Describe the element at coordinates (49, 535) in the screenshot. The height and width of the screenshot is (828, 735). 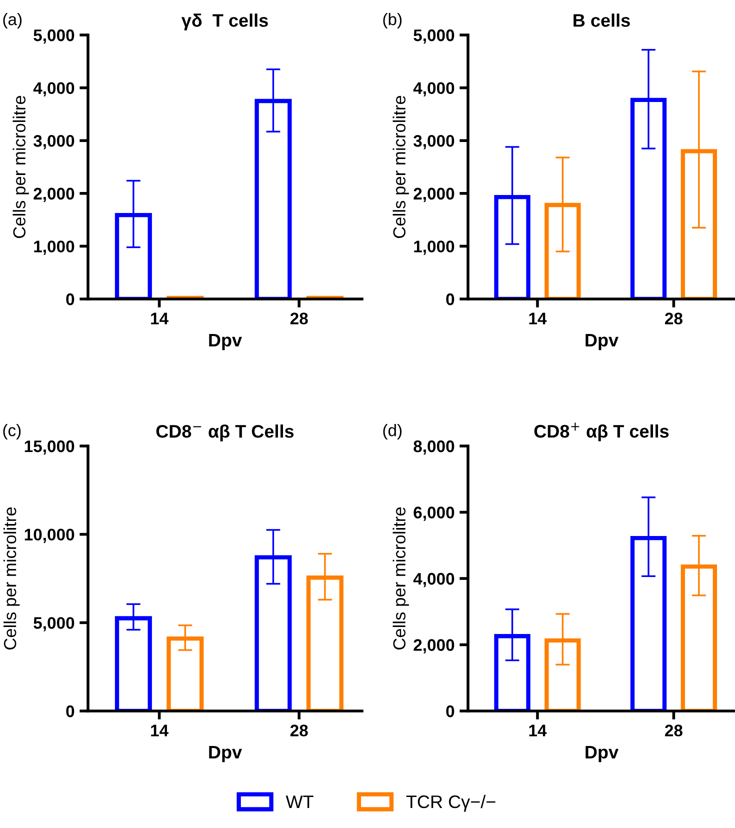
I see `y-tick-label: 10,000` at that location.